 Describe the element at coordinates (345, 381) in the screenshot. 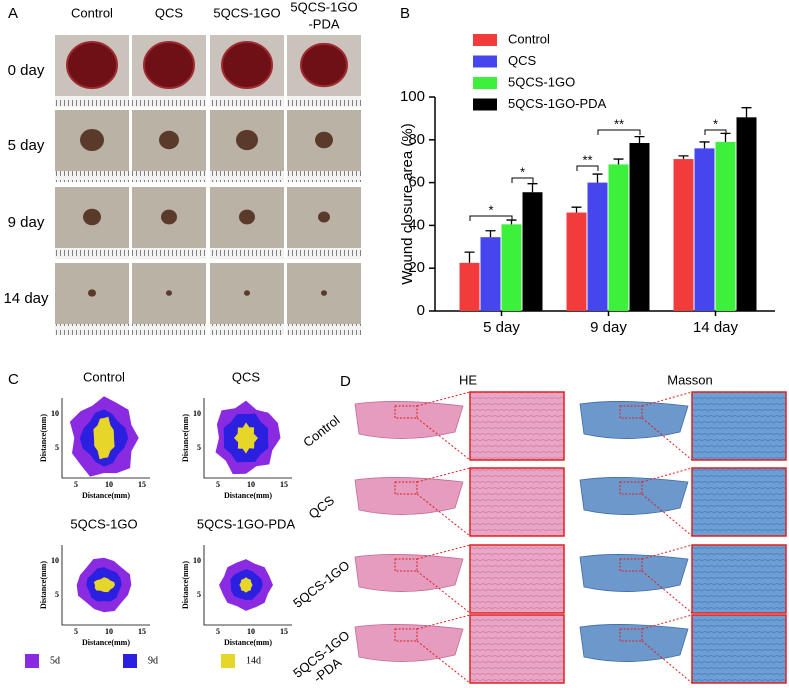

I see `panel-label: D` at that location.